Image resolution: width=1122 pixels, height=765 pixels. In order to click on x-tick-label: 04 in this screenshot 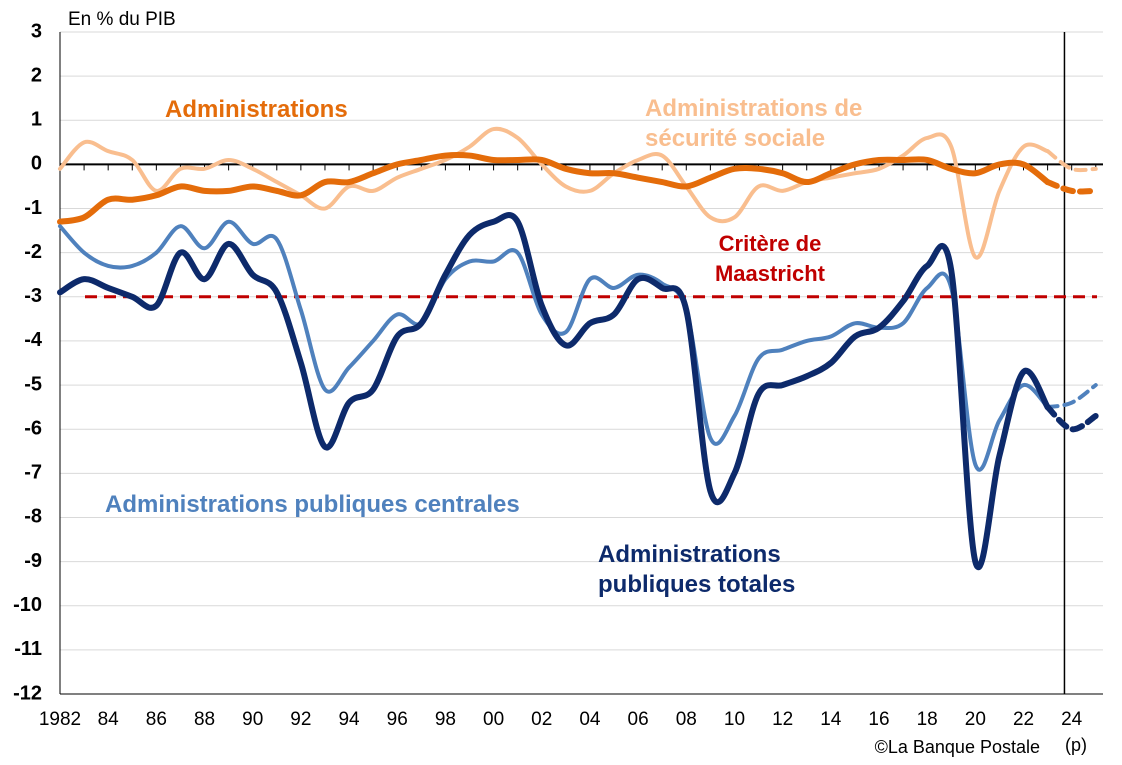, I will do `click(590, 719)`.